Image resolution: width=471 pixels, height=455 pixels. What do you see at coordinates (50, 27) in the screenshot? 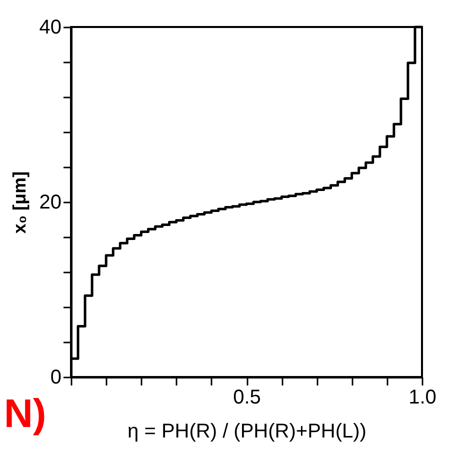
I see `y-tick-label: 40` at bounding box center [50, 27].